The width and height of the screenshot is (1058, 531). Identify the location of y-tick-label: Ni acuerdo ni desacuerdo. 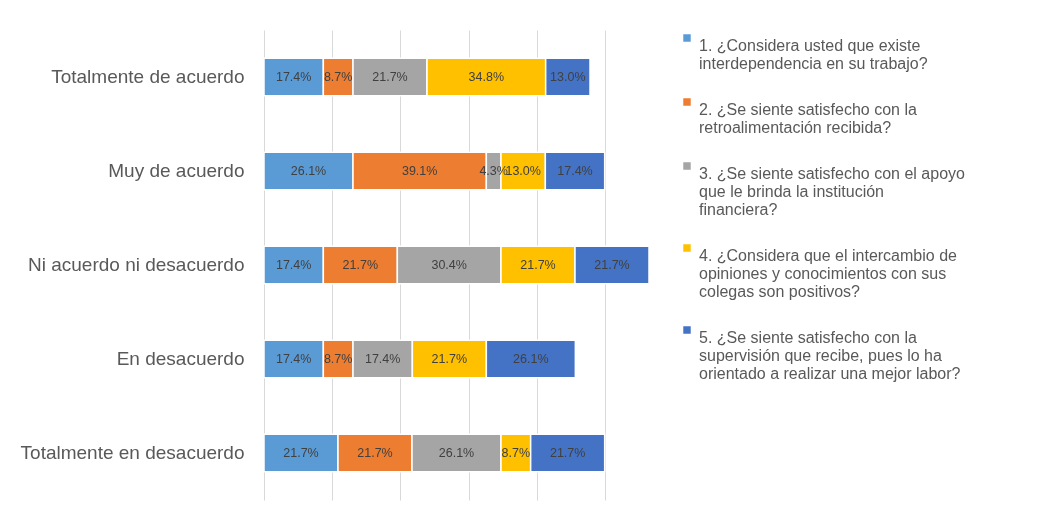
(136, 264).